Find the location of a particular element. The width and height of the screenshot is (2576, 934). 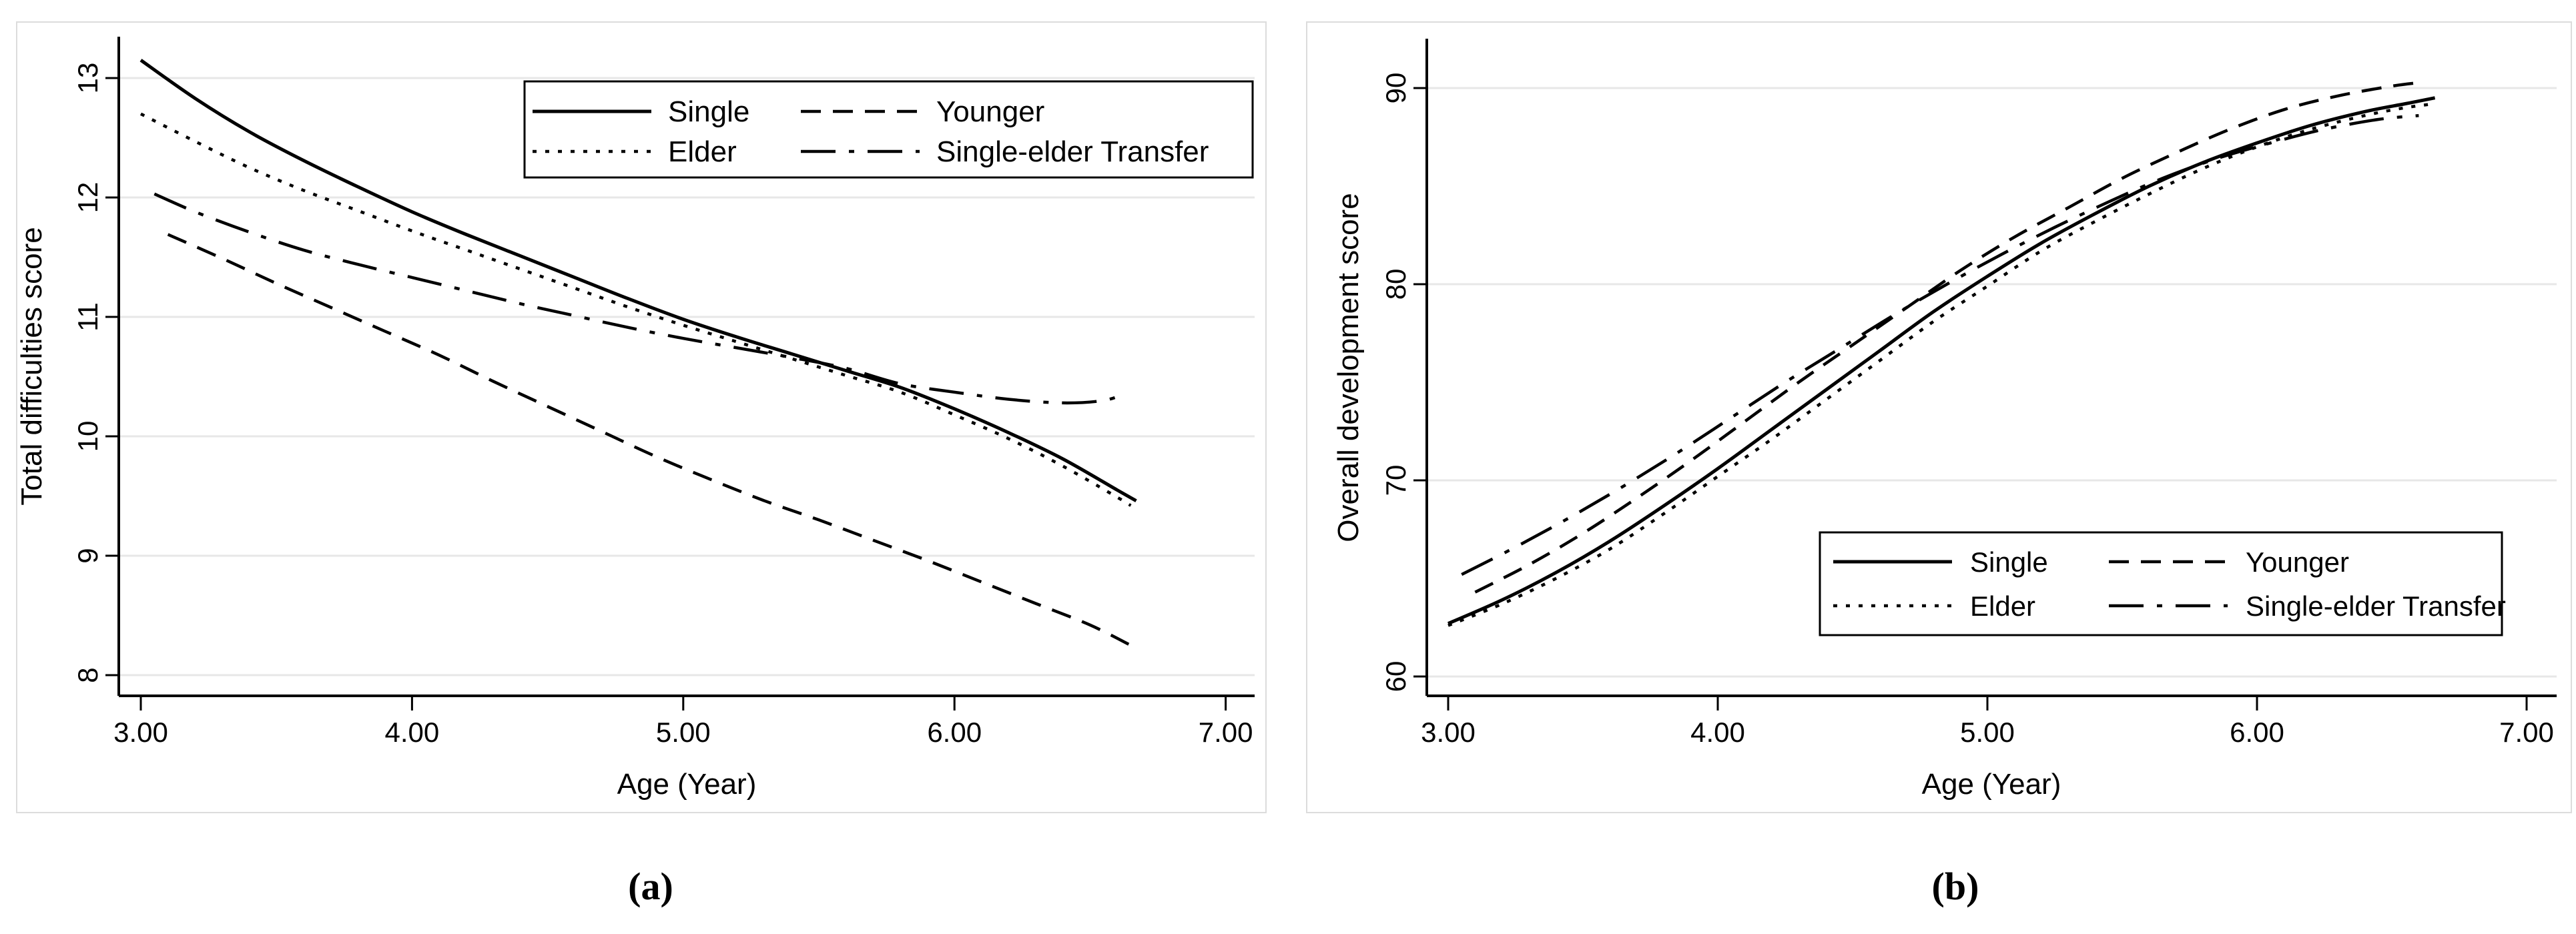

panel-a-x-axis-title: Age (Year) is located at coordinates (687, 784).